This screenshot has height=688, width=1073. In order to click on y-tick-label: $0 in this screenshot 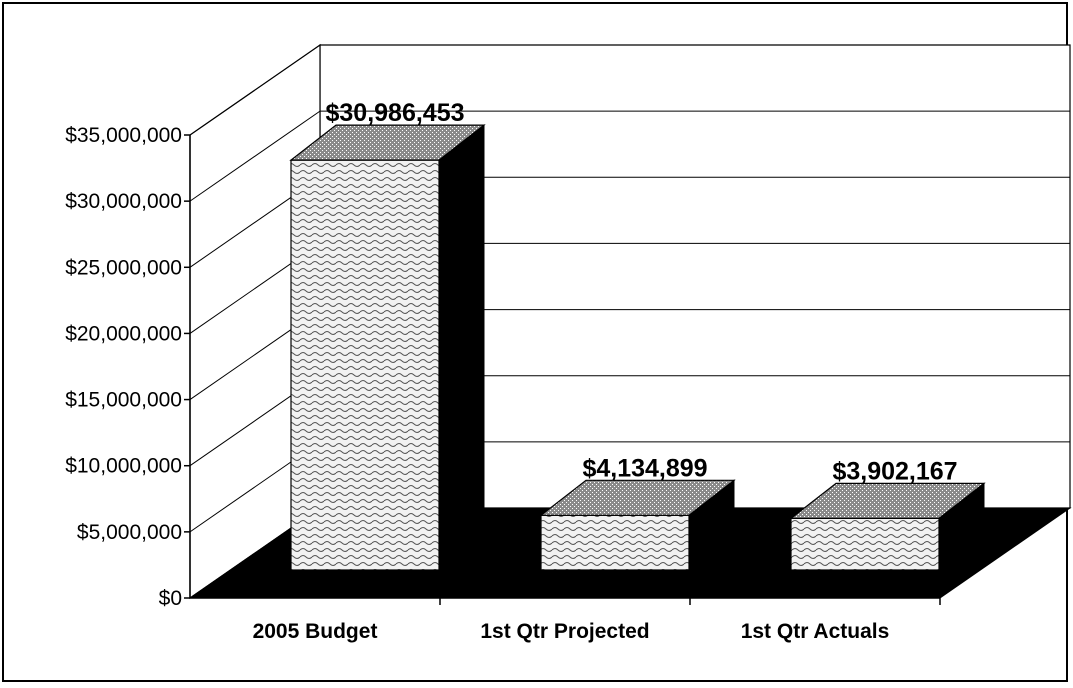, I will do `click(170, 598)`.